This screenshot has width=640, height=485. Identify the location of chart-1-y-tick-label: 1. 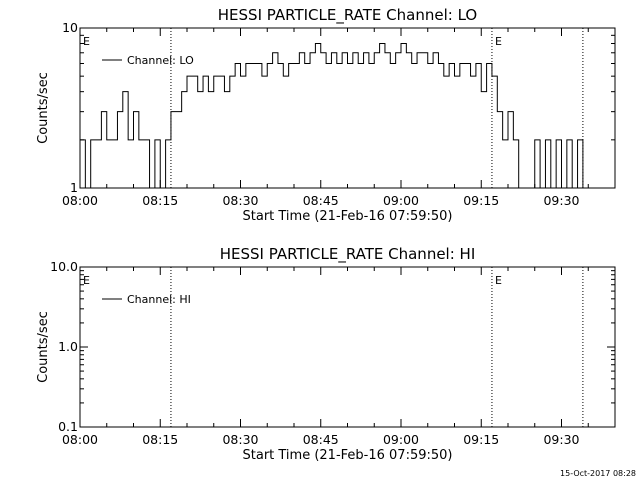
(74, 187).